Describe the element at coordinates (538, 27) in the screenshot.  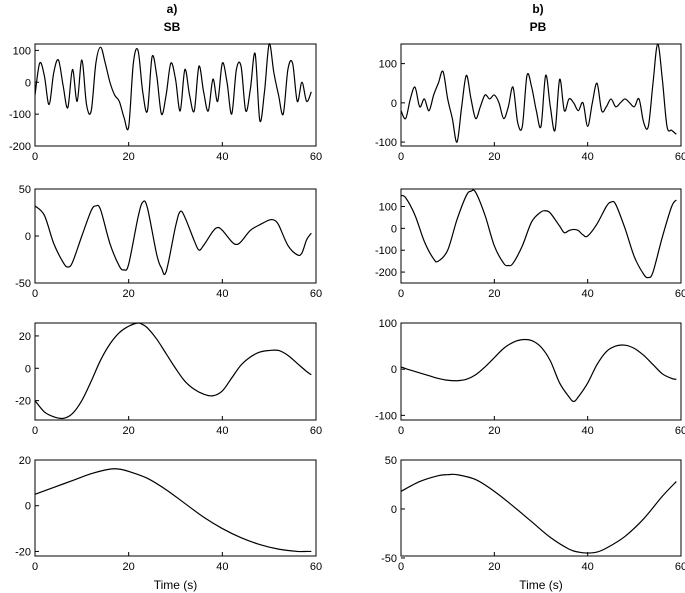
I see `column-title-pb: PB` at that location.